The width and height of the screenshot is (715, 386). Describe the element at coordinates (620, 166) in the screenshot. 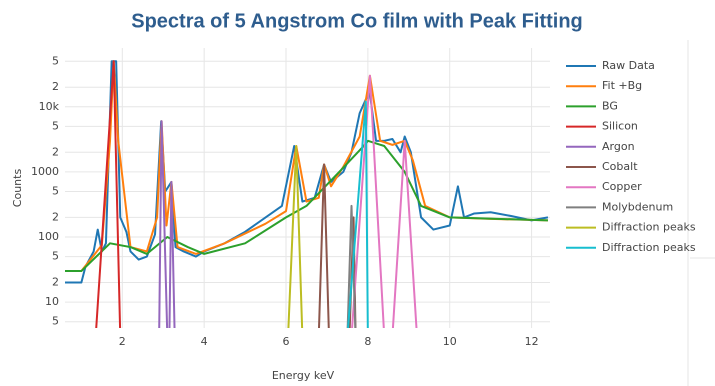

I see `legend-label: Cobalt` at that location.